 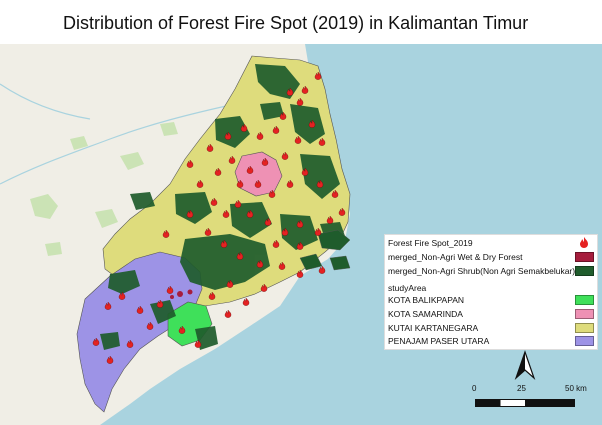 I want to click on scale-tick-25: 25, so click(x=521, y=388).